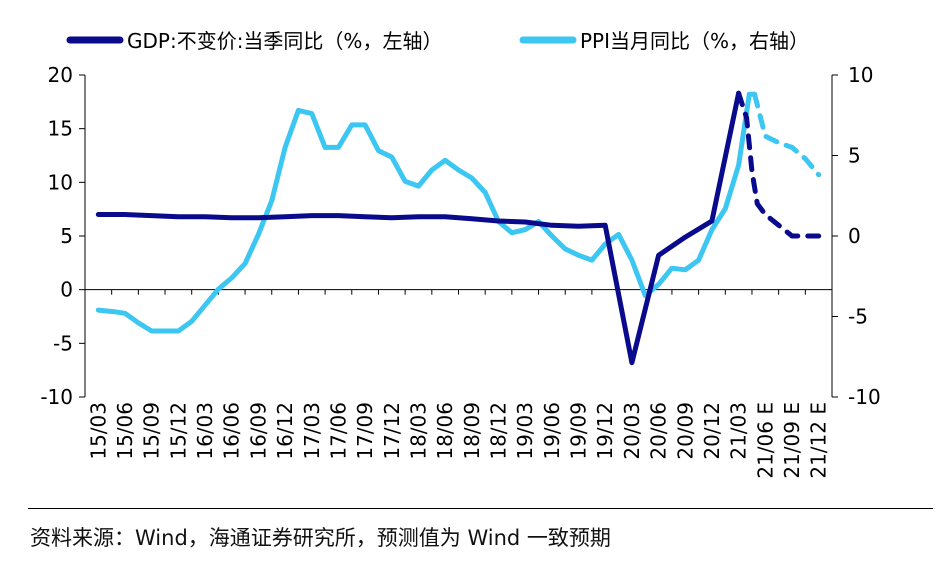 The height and width of the screenshot is (566, 935). What do you see at coordinates (765, 440) in the screenshot?
I see `x-tick-label: 21/06 E` at bounding box center [765, 440].